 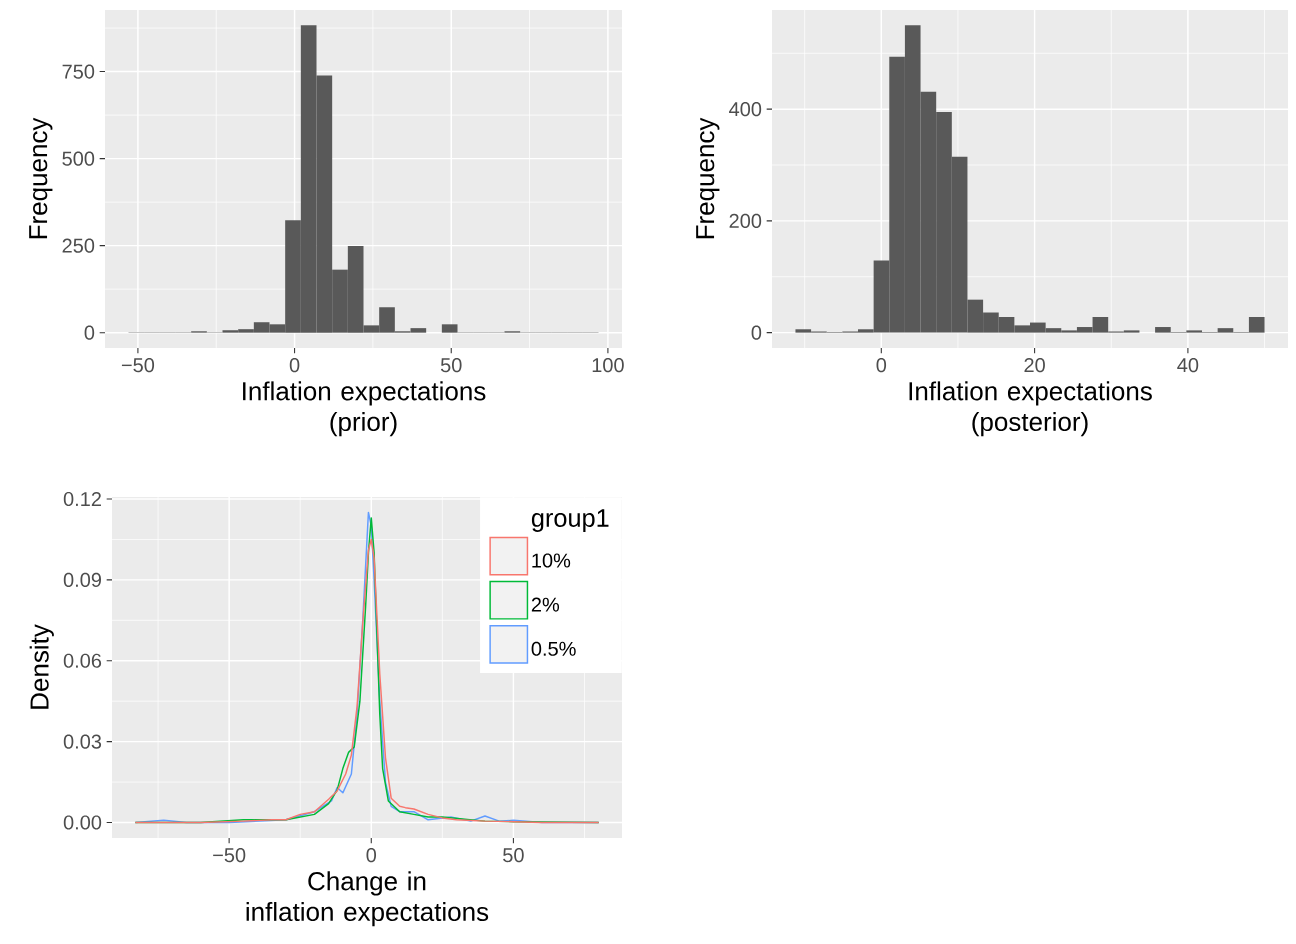 What do you see at coordinates (82, 499) in the screenshot?
I see `y-tick-label: 0.12` at bounding box center [82, 499].